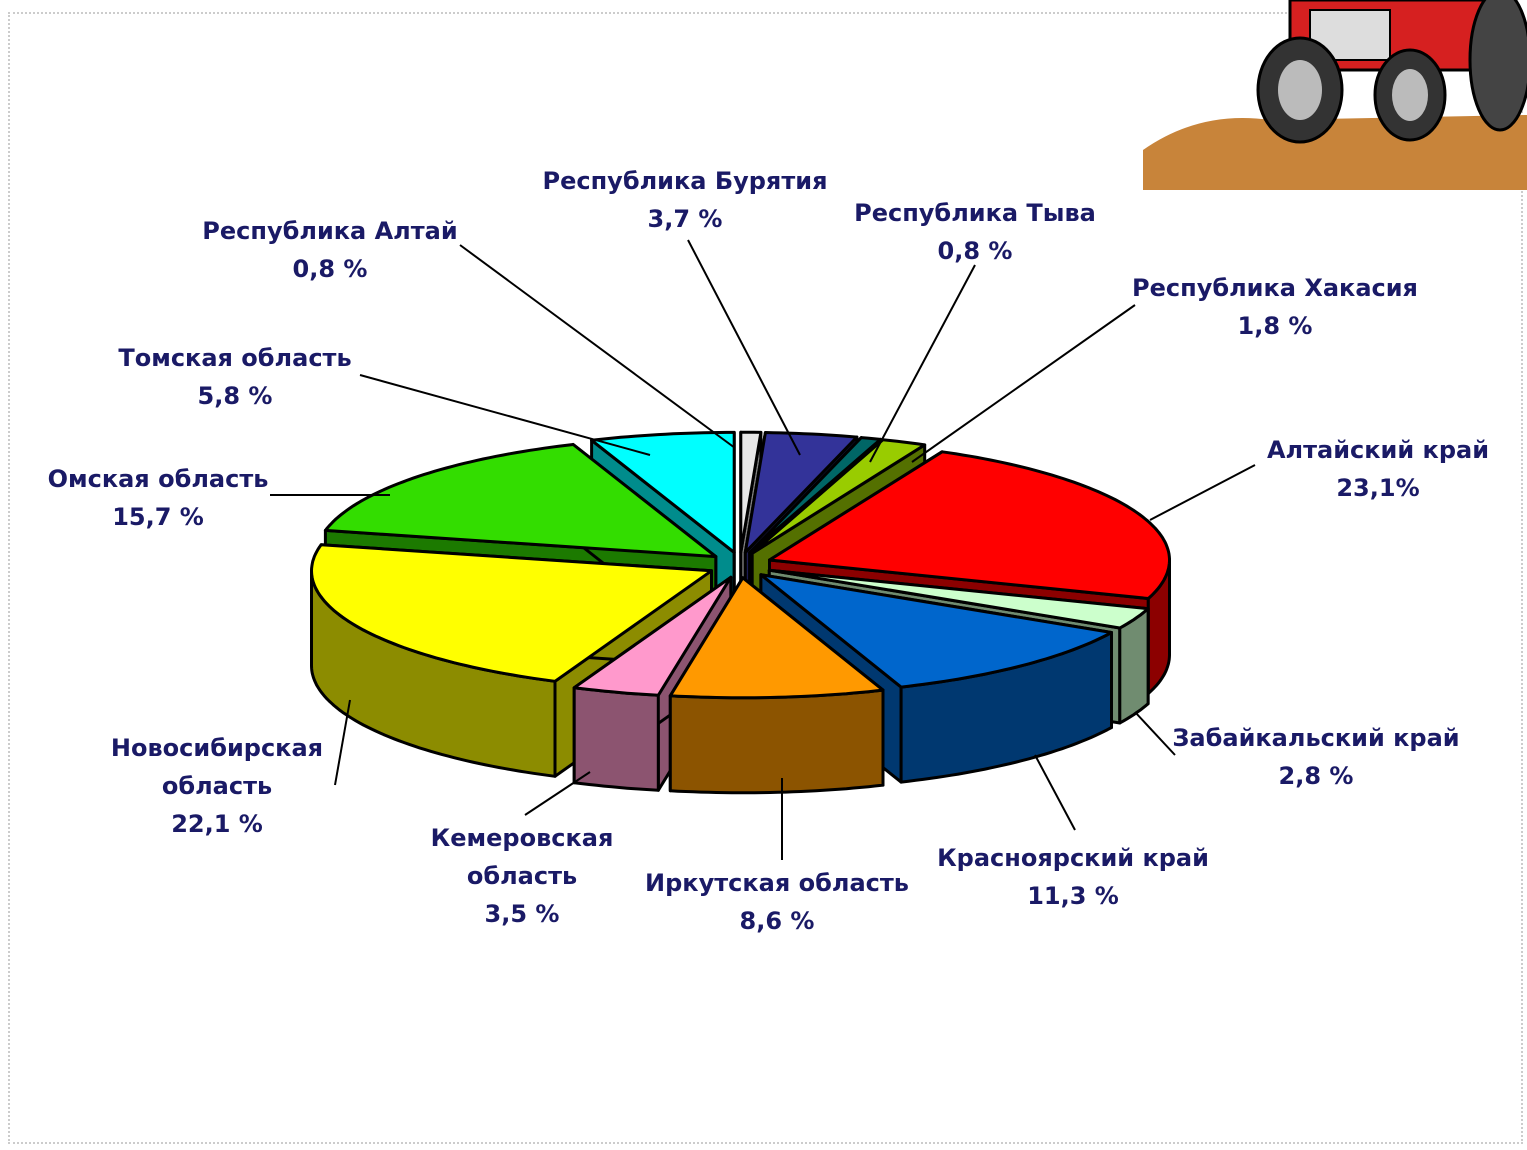 This screenshot has height=1150, width=1527. I want to click on category-label: Томская область, so click(235, 358).